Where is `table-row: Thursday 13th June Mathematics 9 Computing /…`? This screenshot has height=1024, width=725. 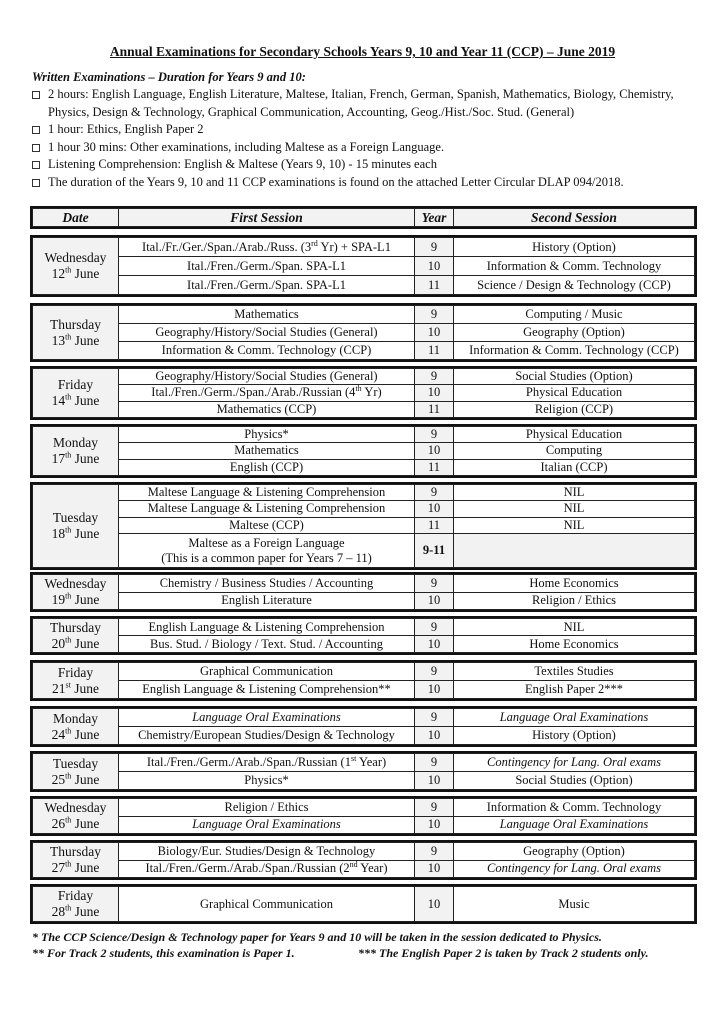 table-row: Thursday 13th June Mathematics 9 Computing /… is located at coordinates (363, 332).